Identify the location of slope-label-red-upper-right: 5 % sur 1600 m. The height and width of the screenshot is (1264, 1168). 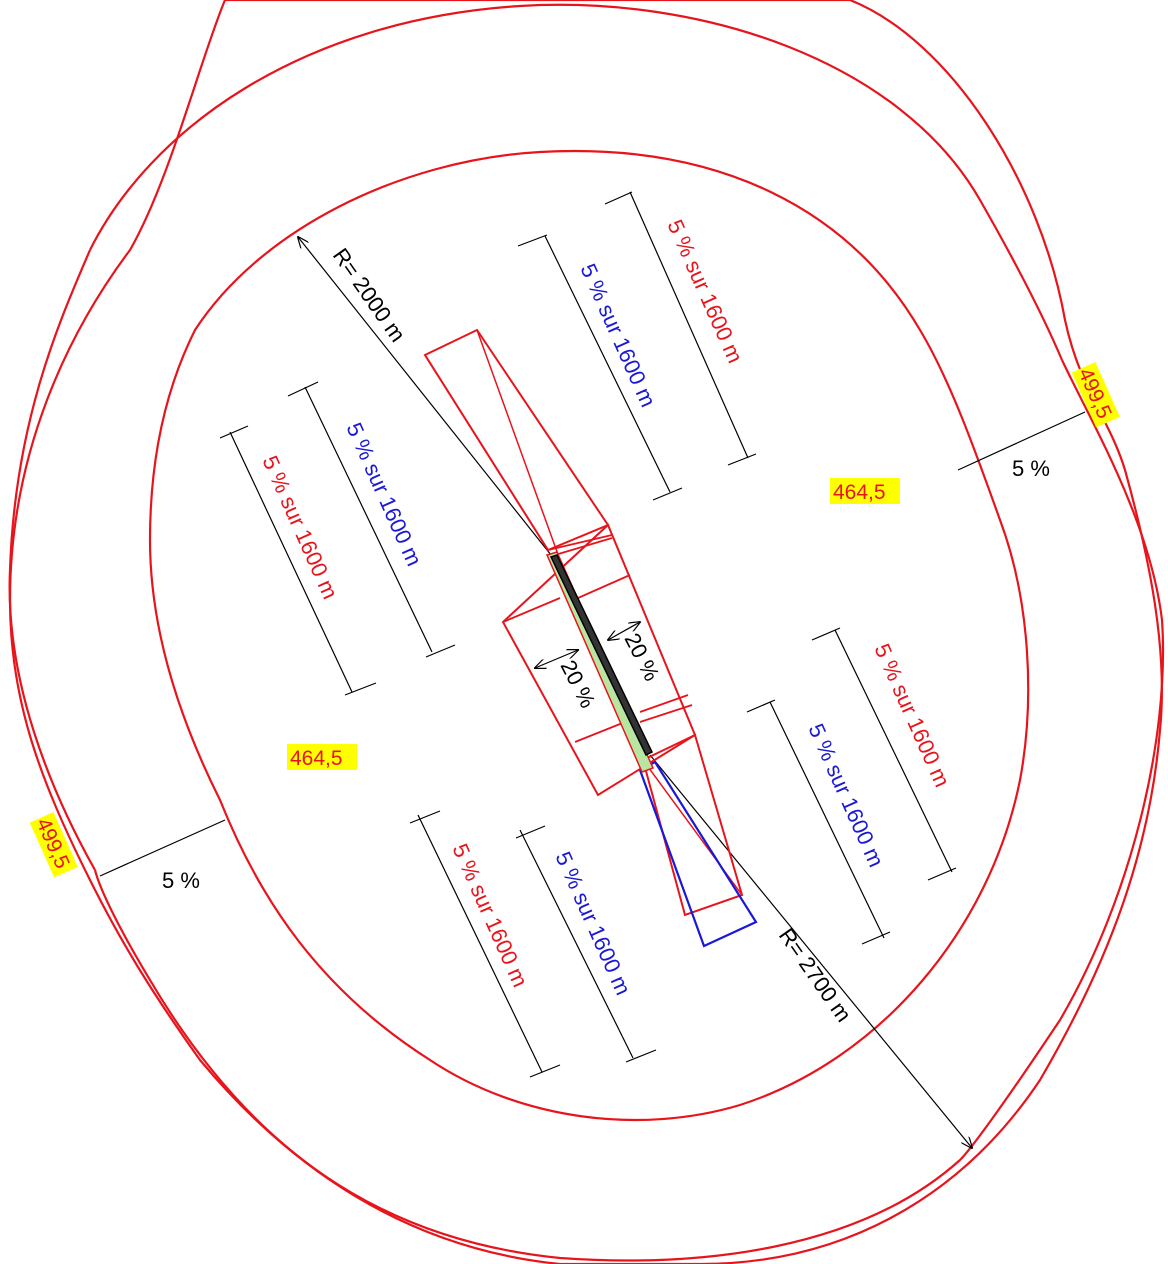
(705, 291).